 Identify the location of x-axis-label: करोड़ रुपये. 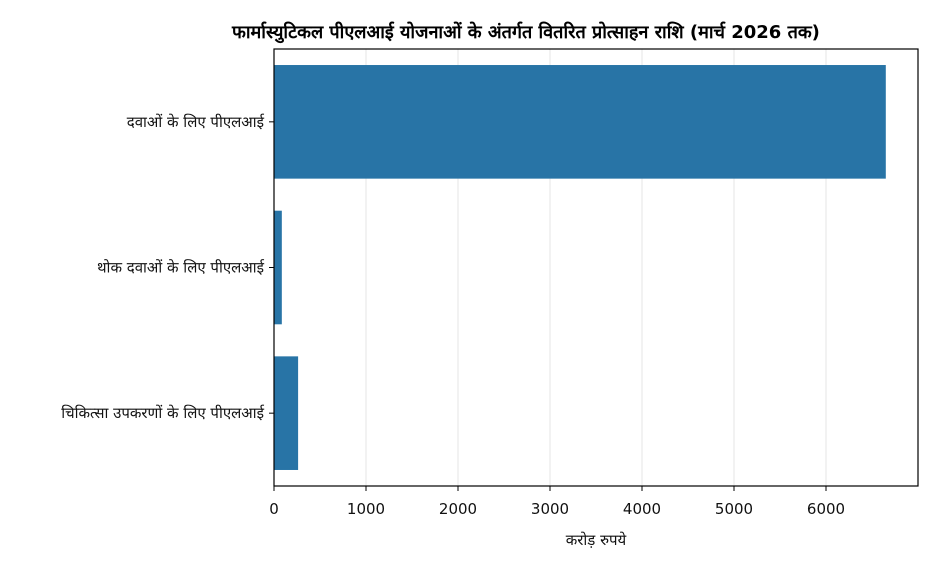
(596, 540).